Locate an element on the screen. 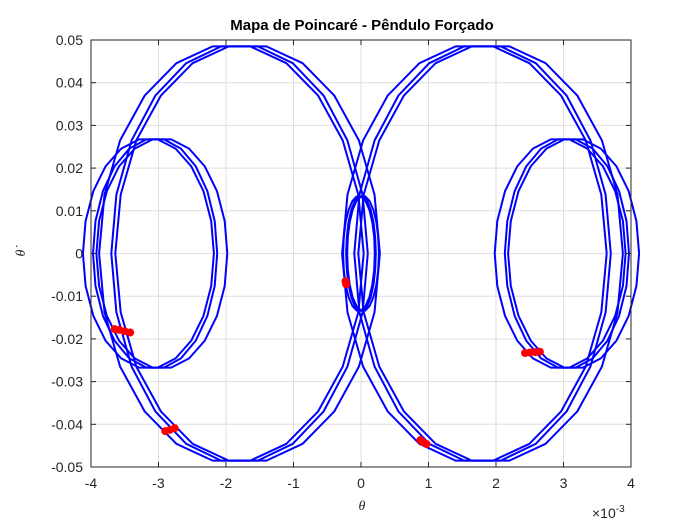 This screenshot has width=700, height=525. y-tick-label: 0.02 is located at coordinates (69, 168).